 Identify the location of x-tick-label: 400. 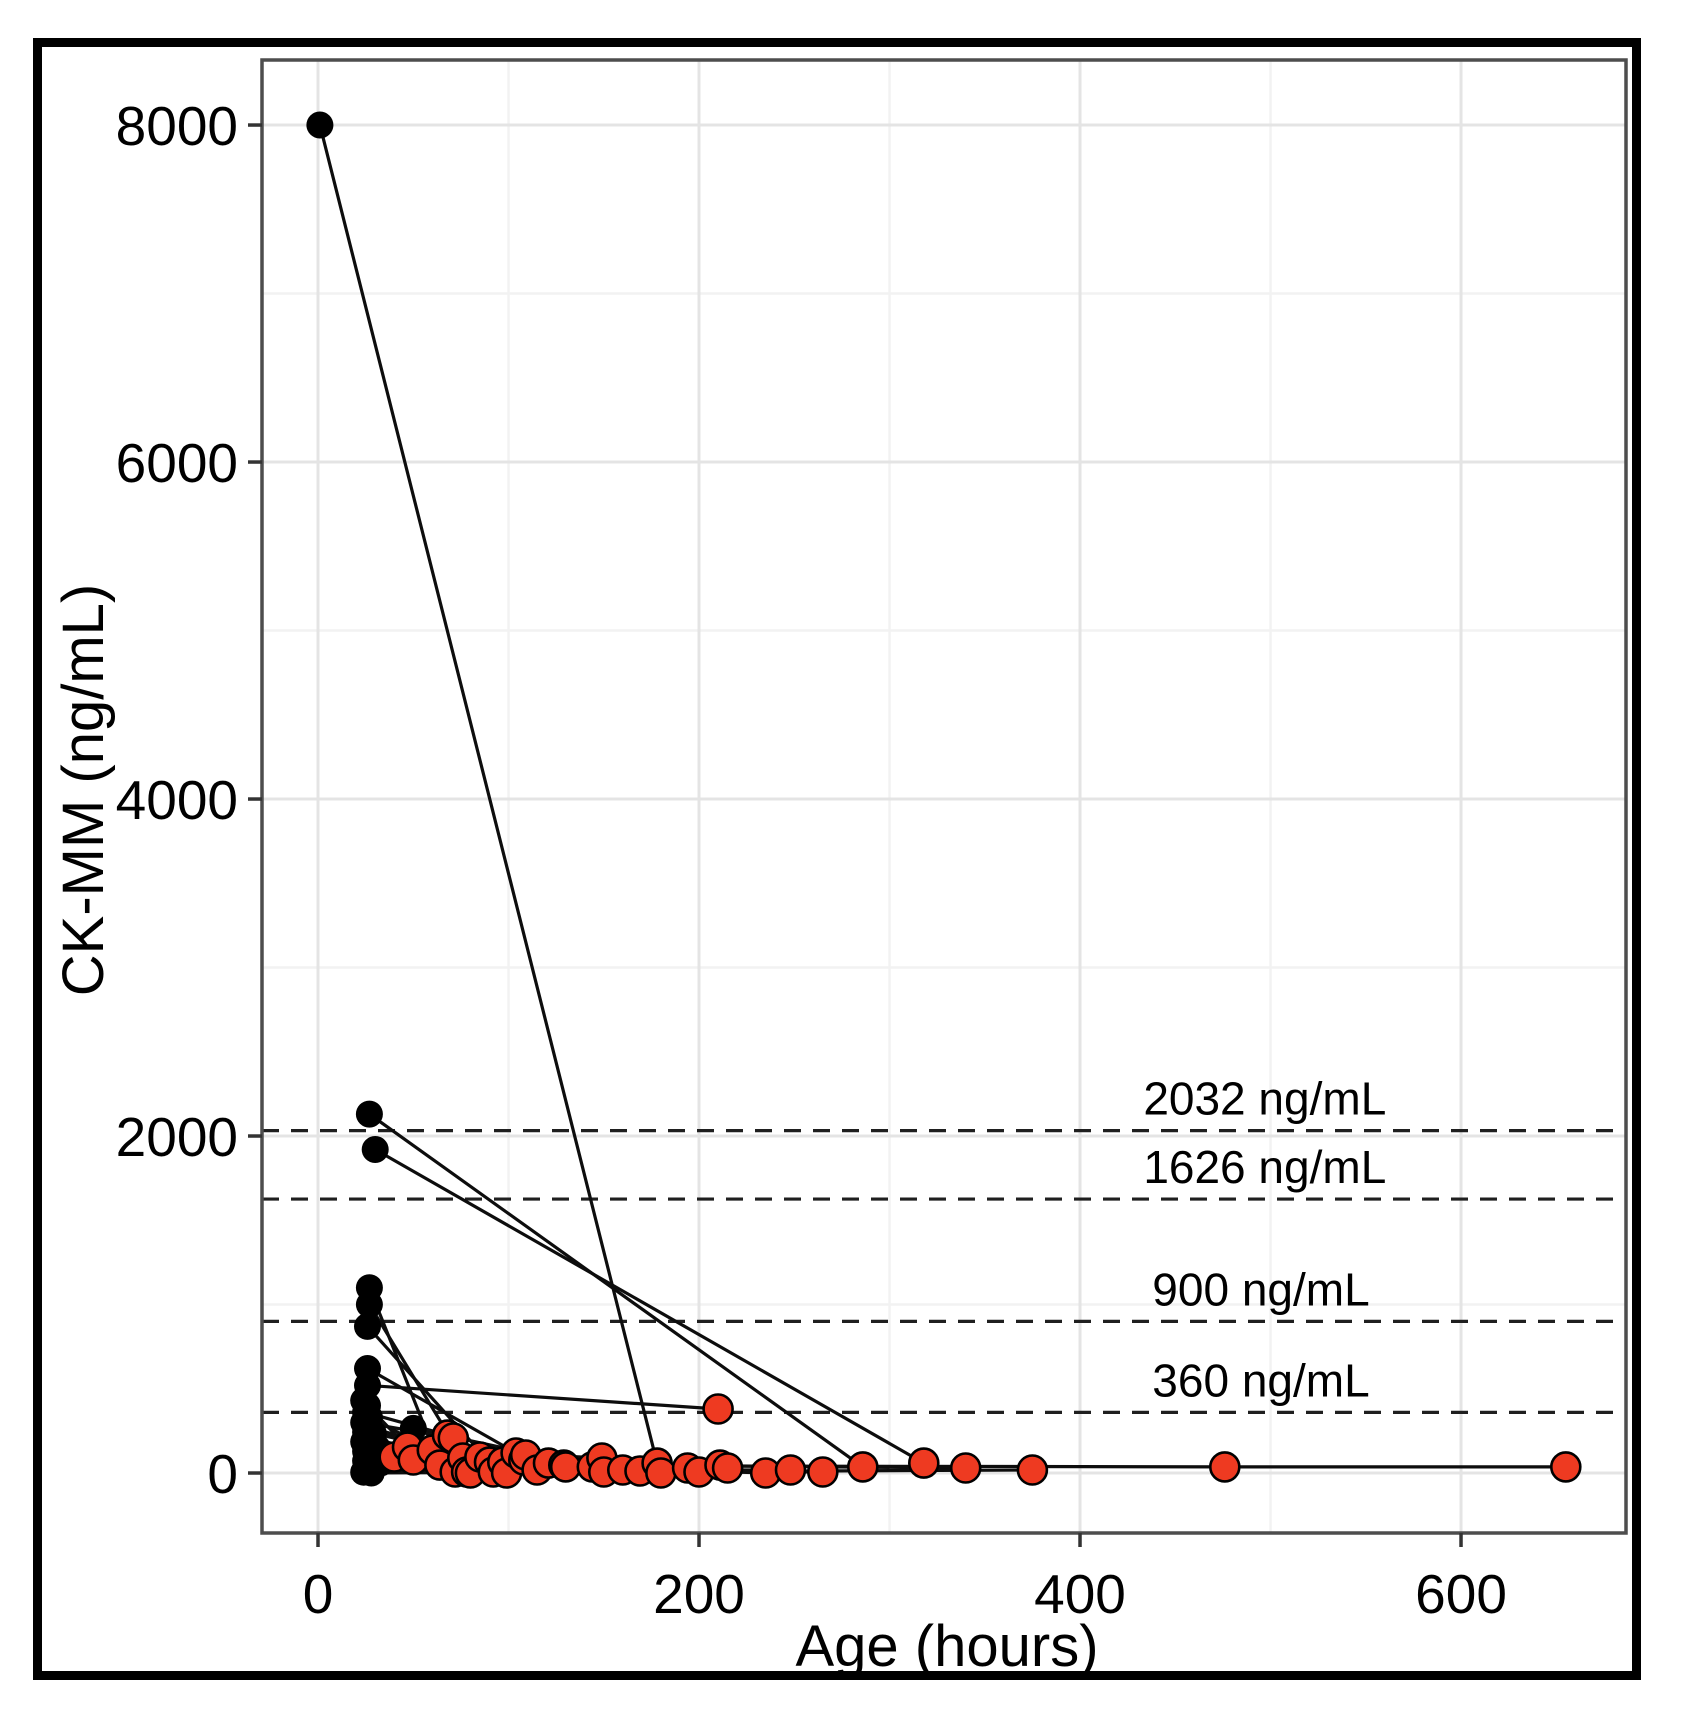
(1080, 1594).